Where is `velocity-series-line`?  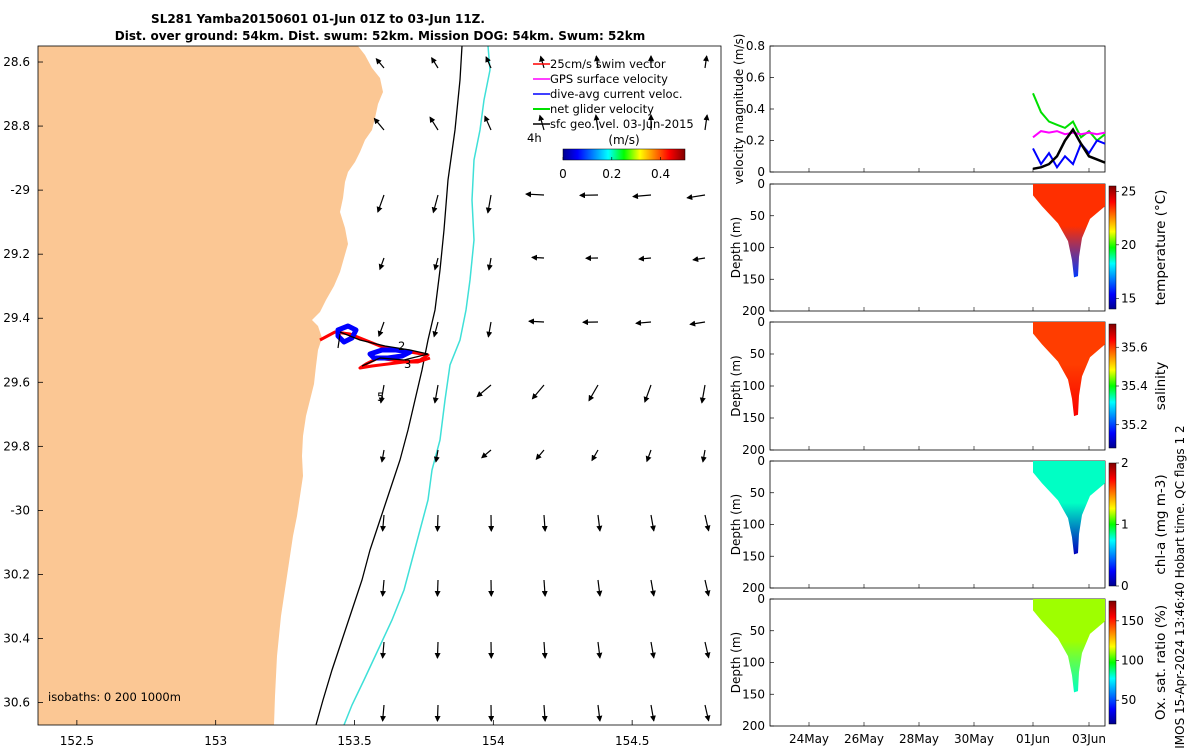 velocity-series-line is located at coordinates (1069, 149).